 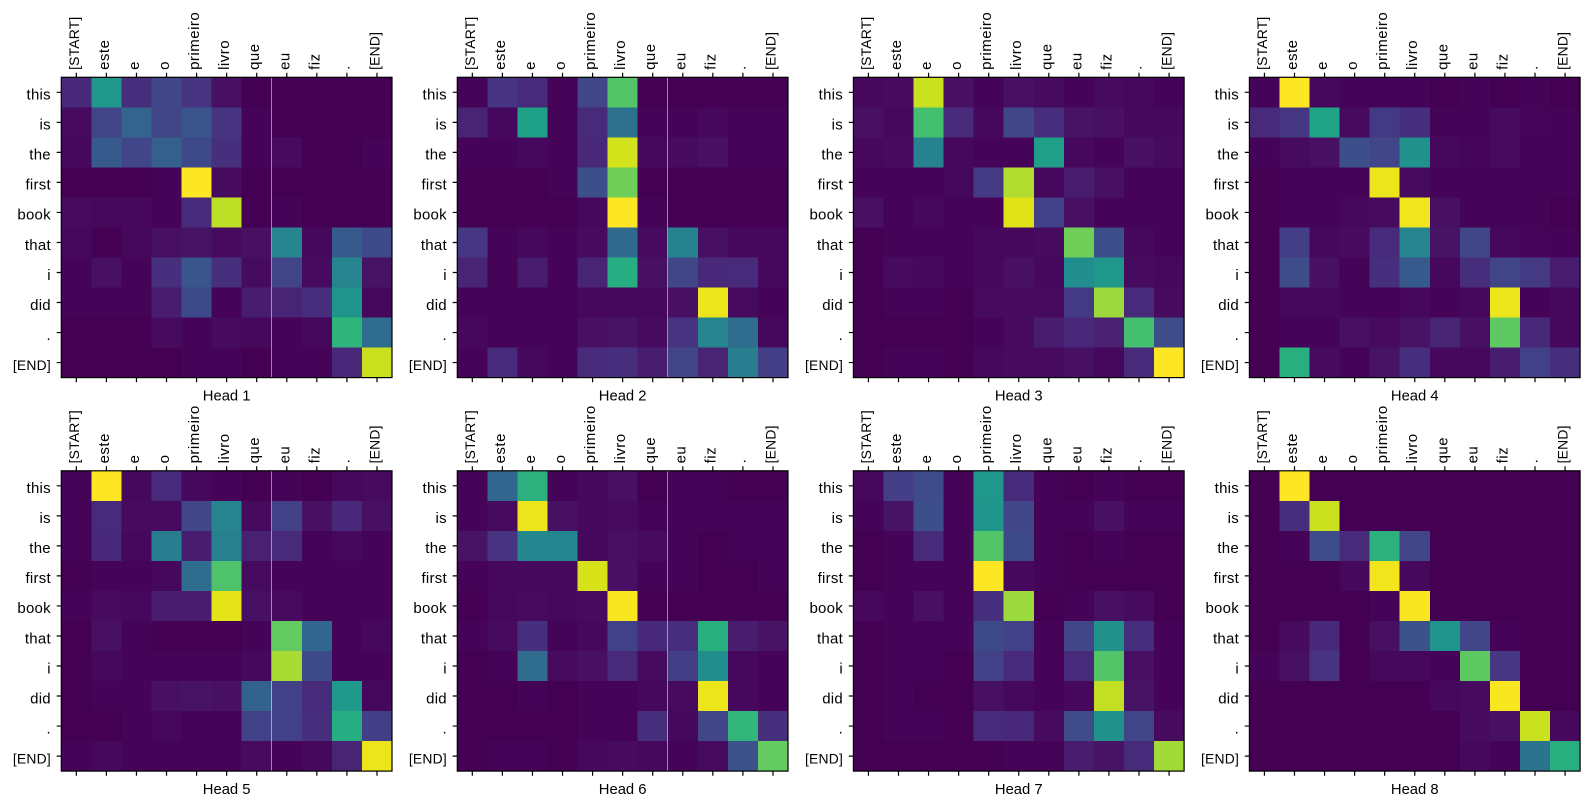 I want to click on svg-text: Head 2, so click(x=623, y=397).